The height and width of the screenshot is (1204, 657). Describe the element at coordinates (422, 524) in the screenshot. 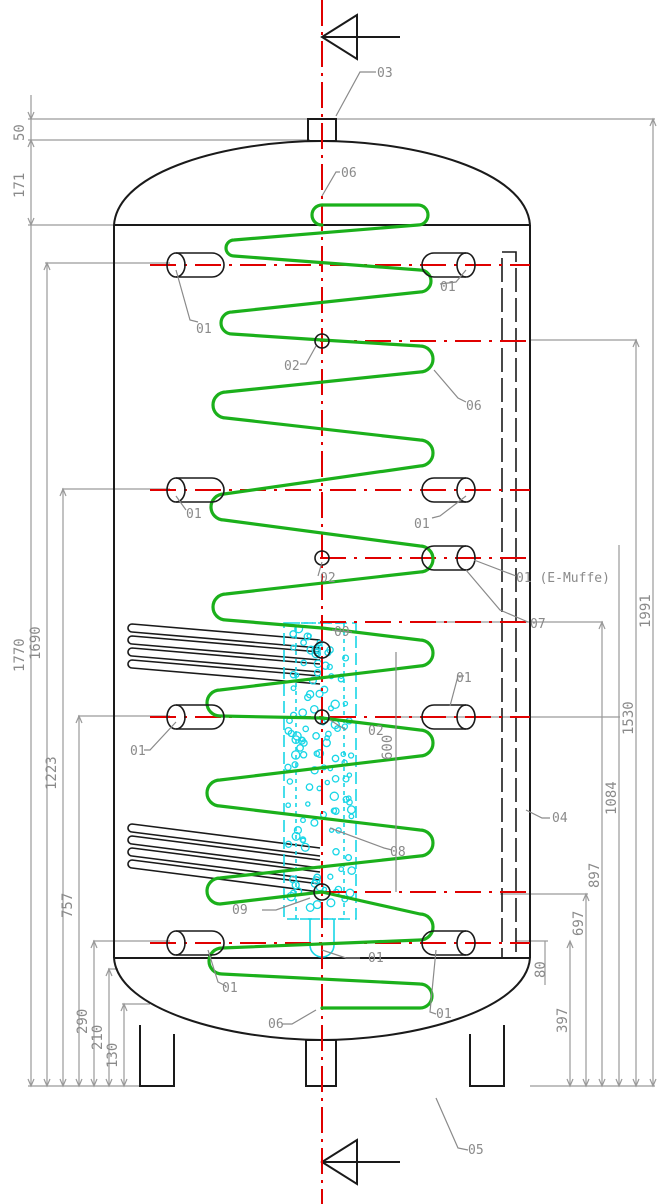

I see `label-01-d: 01` at that location.